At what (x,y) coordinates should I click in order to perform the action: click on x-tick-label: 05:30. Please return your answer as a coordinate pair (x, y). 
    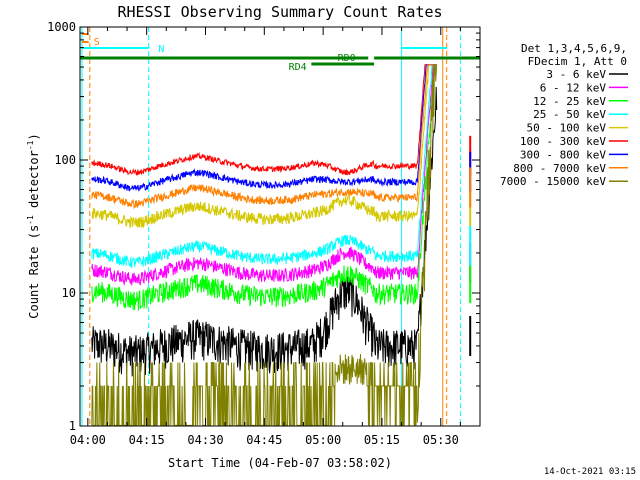
    Looking at the image, I should click on (441, 440).